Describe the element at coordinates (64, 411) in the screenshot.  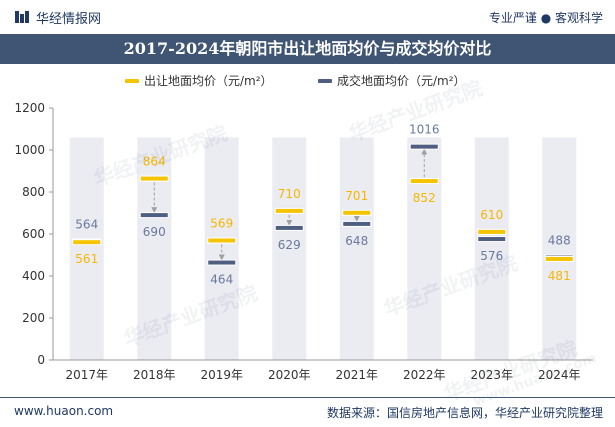
I see `website-link: www.huaon.com` at that location.